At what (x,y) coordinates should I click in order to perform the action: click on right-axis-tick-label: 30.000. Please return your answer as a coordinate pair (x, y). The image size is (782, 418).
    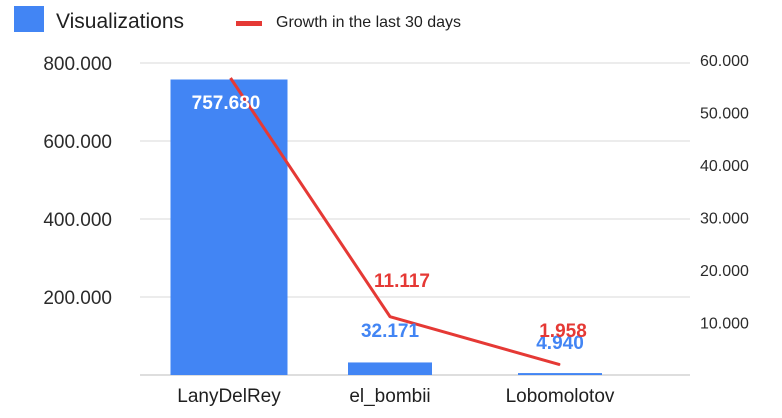
    Looking at the image, I should click on (724, 219).